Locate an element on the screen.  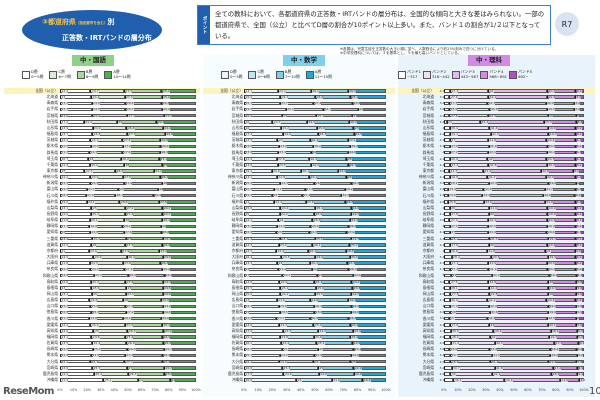
segment-value: 5.3 is located at coordinates (580, 337).